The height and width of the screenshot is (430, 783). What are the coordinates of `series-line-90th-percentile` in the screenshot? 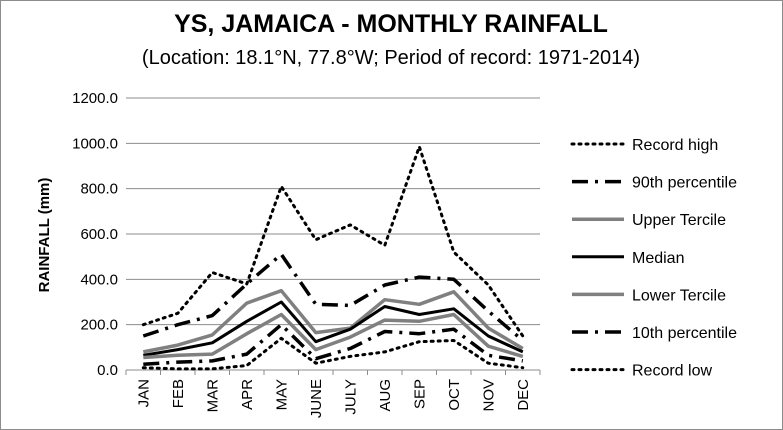 It's located at (333, 297).